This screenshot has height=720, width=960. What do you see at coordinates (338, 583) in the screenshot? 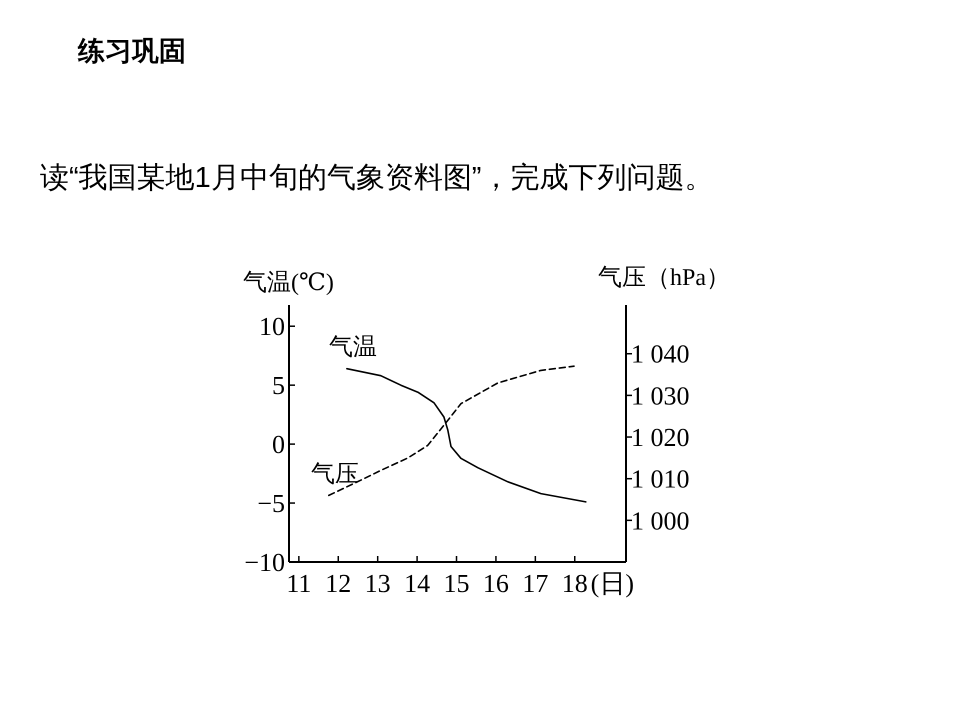
I see `x-tick-label: 12` at bounding box center [338, 583].